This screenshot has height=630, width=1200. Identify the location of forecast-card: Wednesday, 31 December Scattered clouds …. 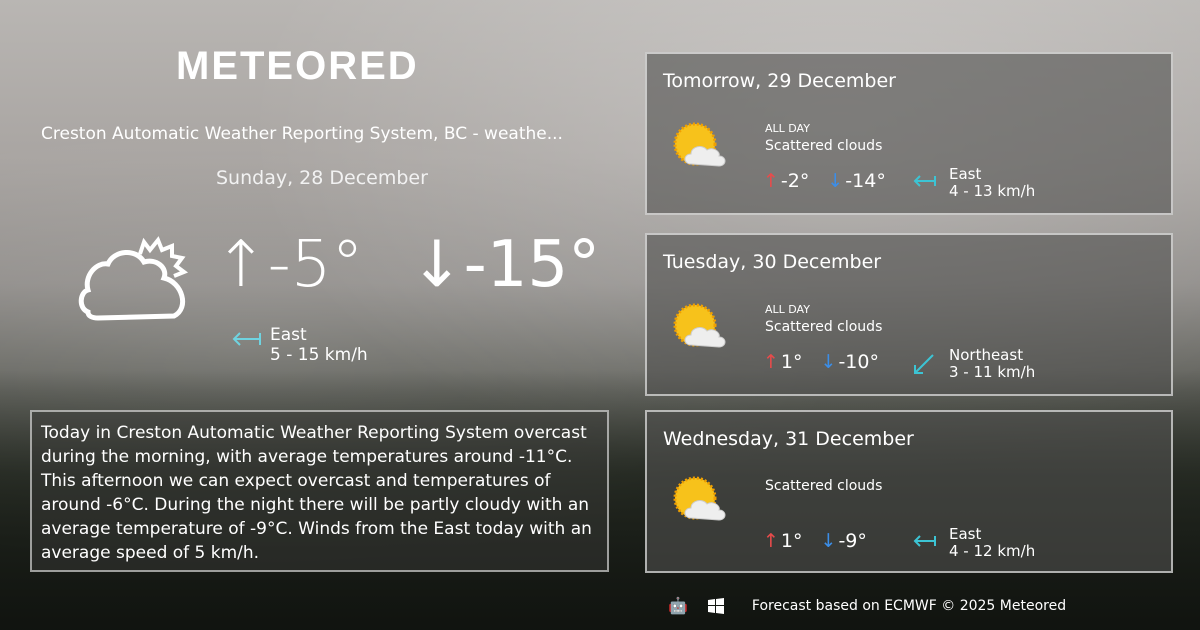
(909, 491).